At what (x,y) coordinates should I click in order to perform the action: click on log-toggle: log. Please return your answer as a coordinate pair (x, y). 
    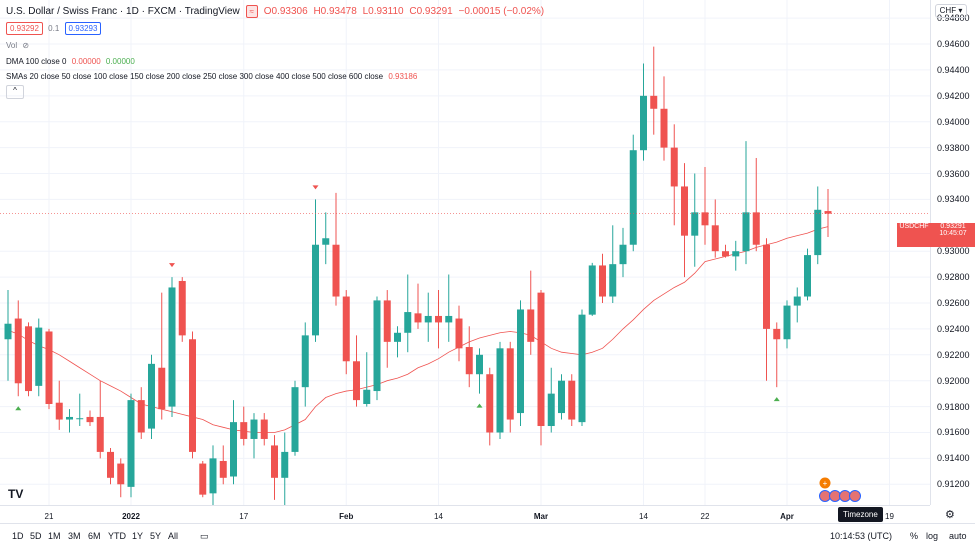
    Looking at the image, I should click on (932, 536).